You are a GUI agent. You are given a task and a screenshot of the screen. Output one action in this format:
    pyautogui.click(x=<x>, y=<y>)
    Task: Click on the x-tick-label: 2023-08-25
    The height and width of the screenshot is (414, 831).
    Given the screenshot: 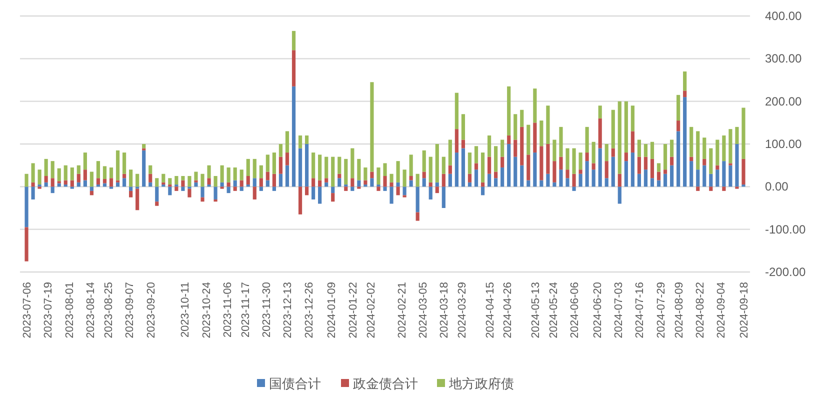 What is the action you would take?
    pyautogui.click(x=108, y=310)
    